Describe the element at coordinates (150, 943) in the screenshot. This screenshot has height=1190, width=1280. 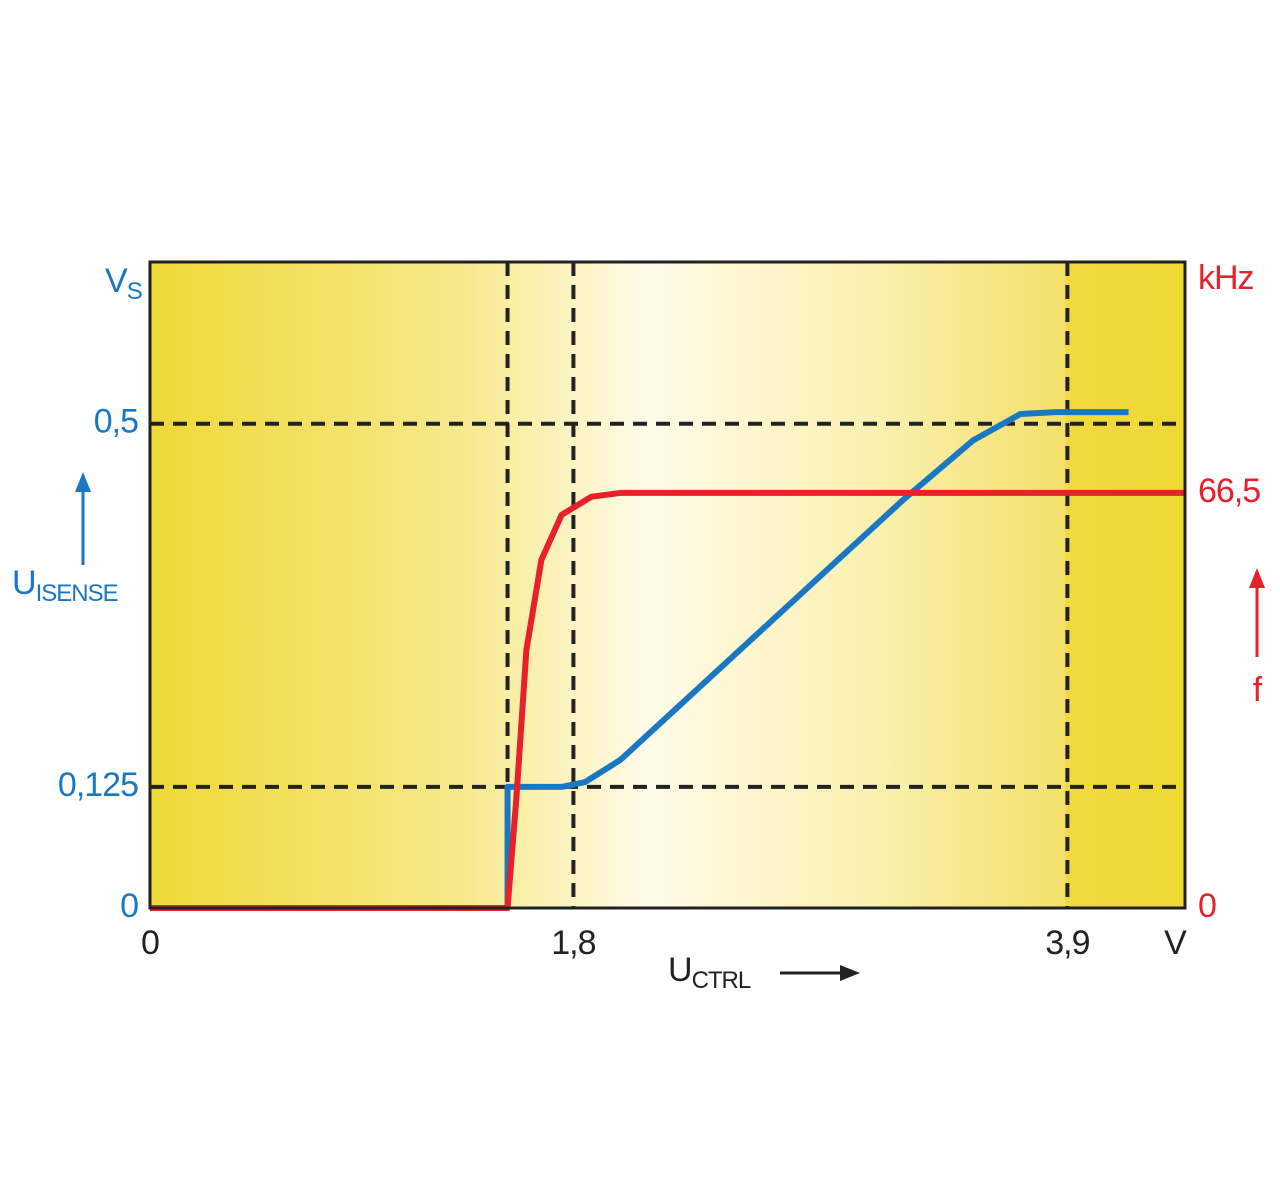
I see `x-tick-label: 0` at that location.